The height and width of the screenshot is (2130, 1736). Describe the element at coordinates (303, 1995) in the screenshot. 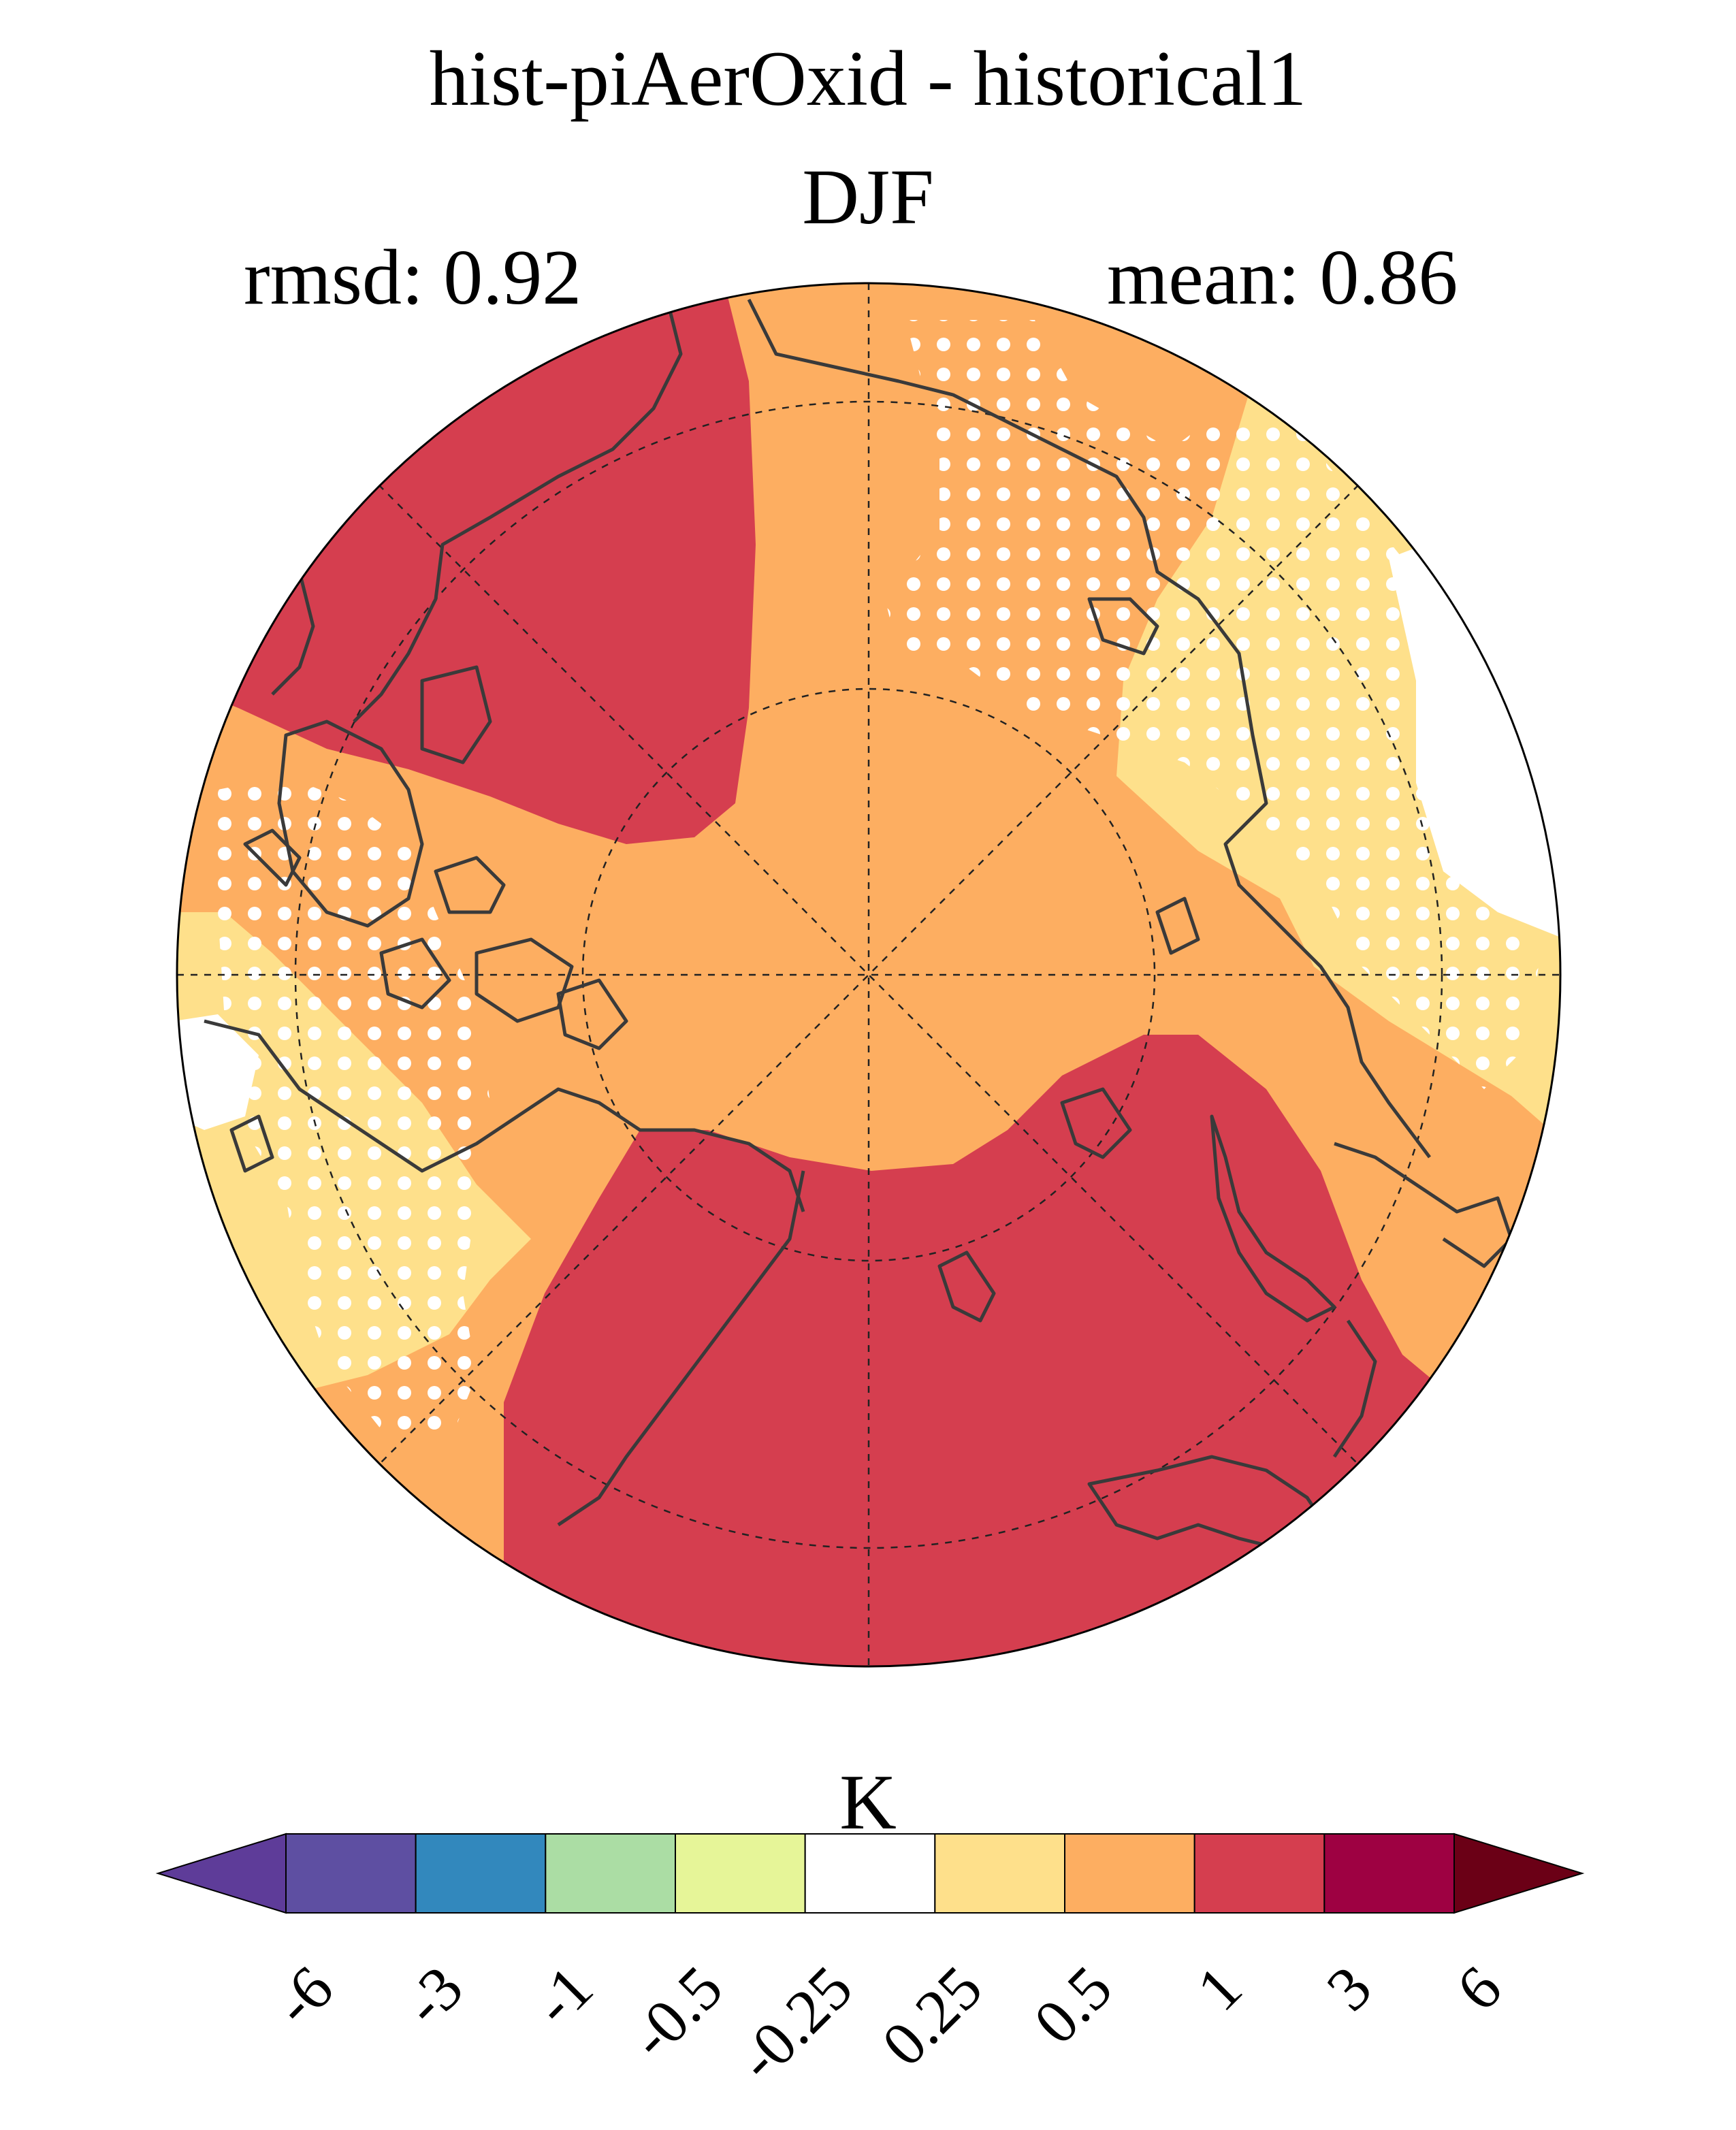

I see `colorbar-tick-label: -6` at that location.